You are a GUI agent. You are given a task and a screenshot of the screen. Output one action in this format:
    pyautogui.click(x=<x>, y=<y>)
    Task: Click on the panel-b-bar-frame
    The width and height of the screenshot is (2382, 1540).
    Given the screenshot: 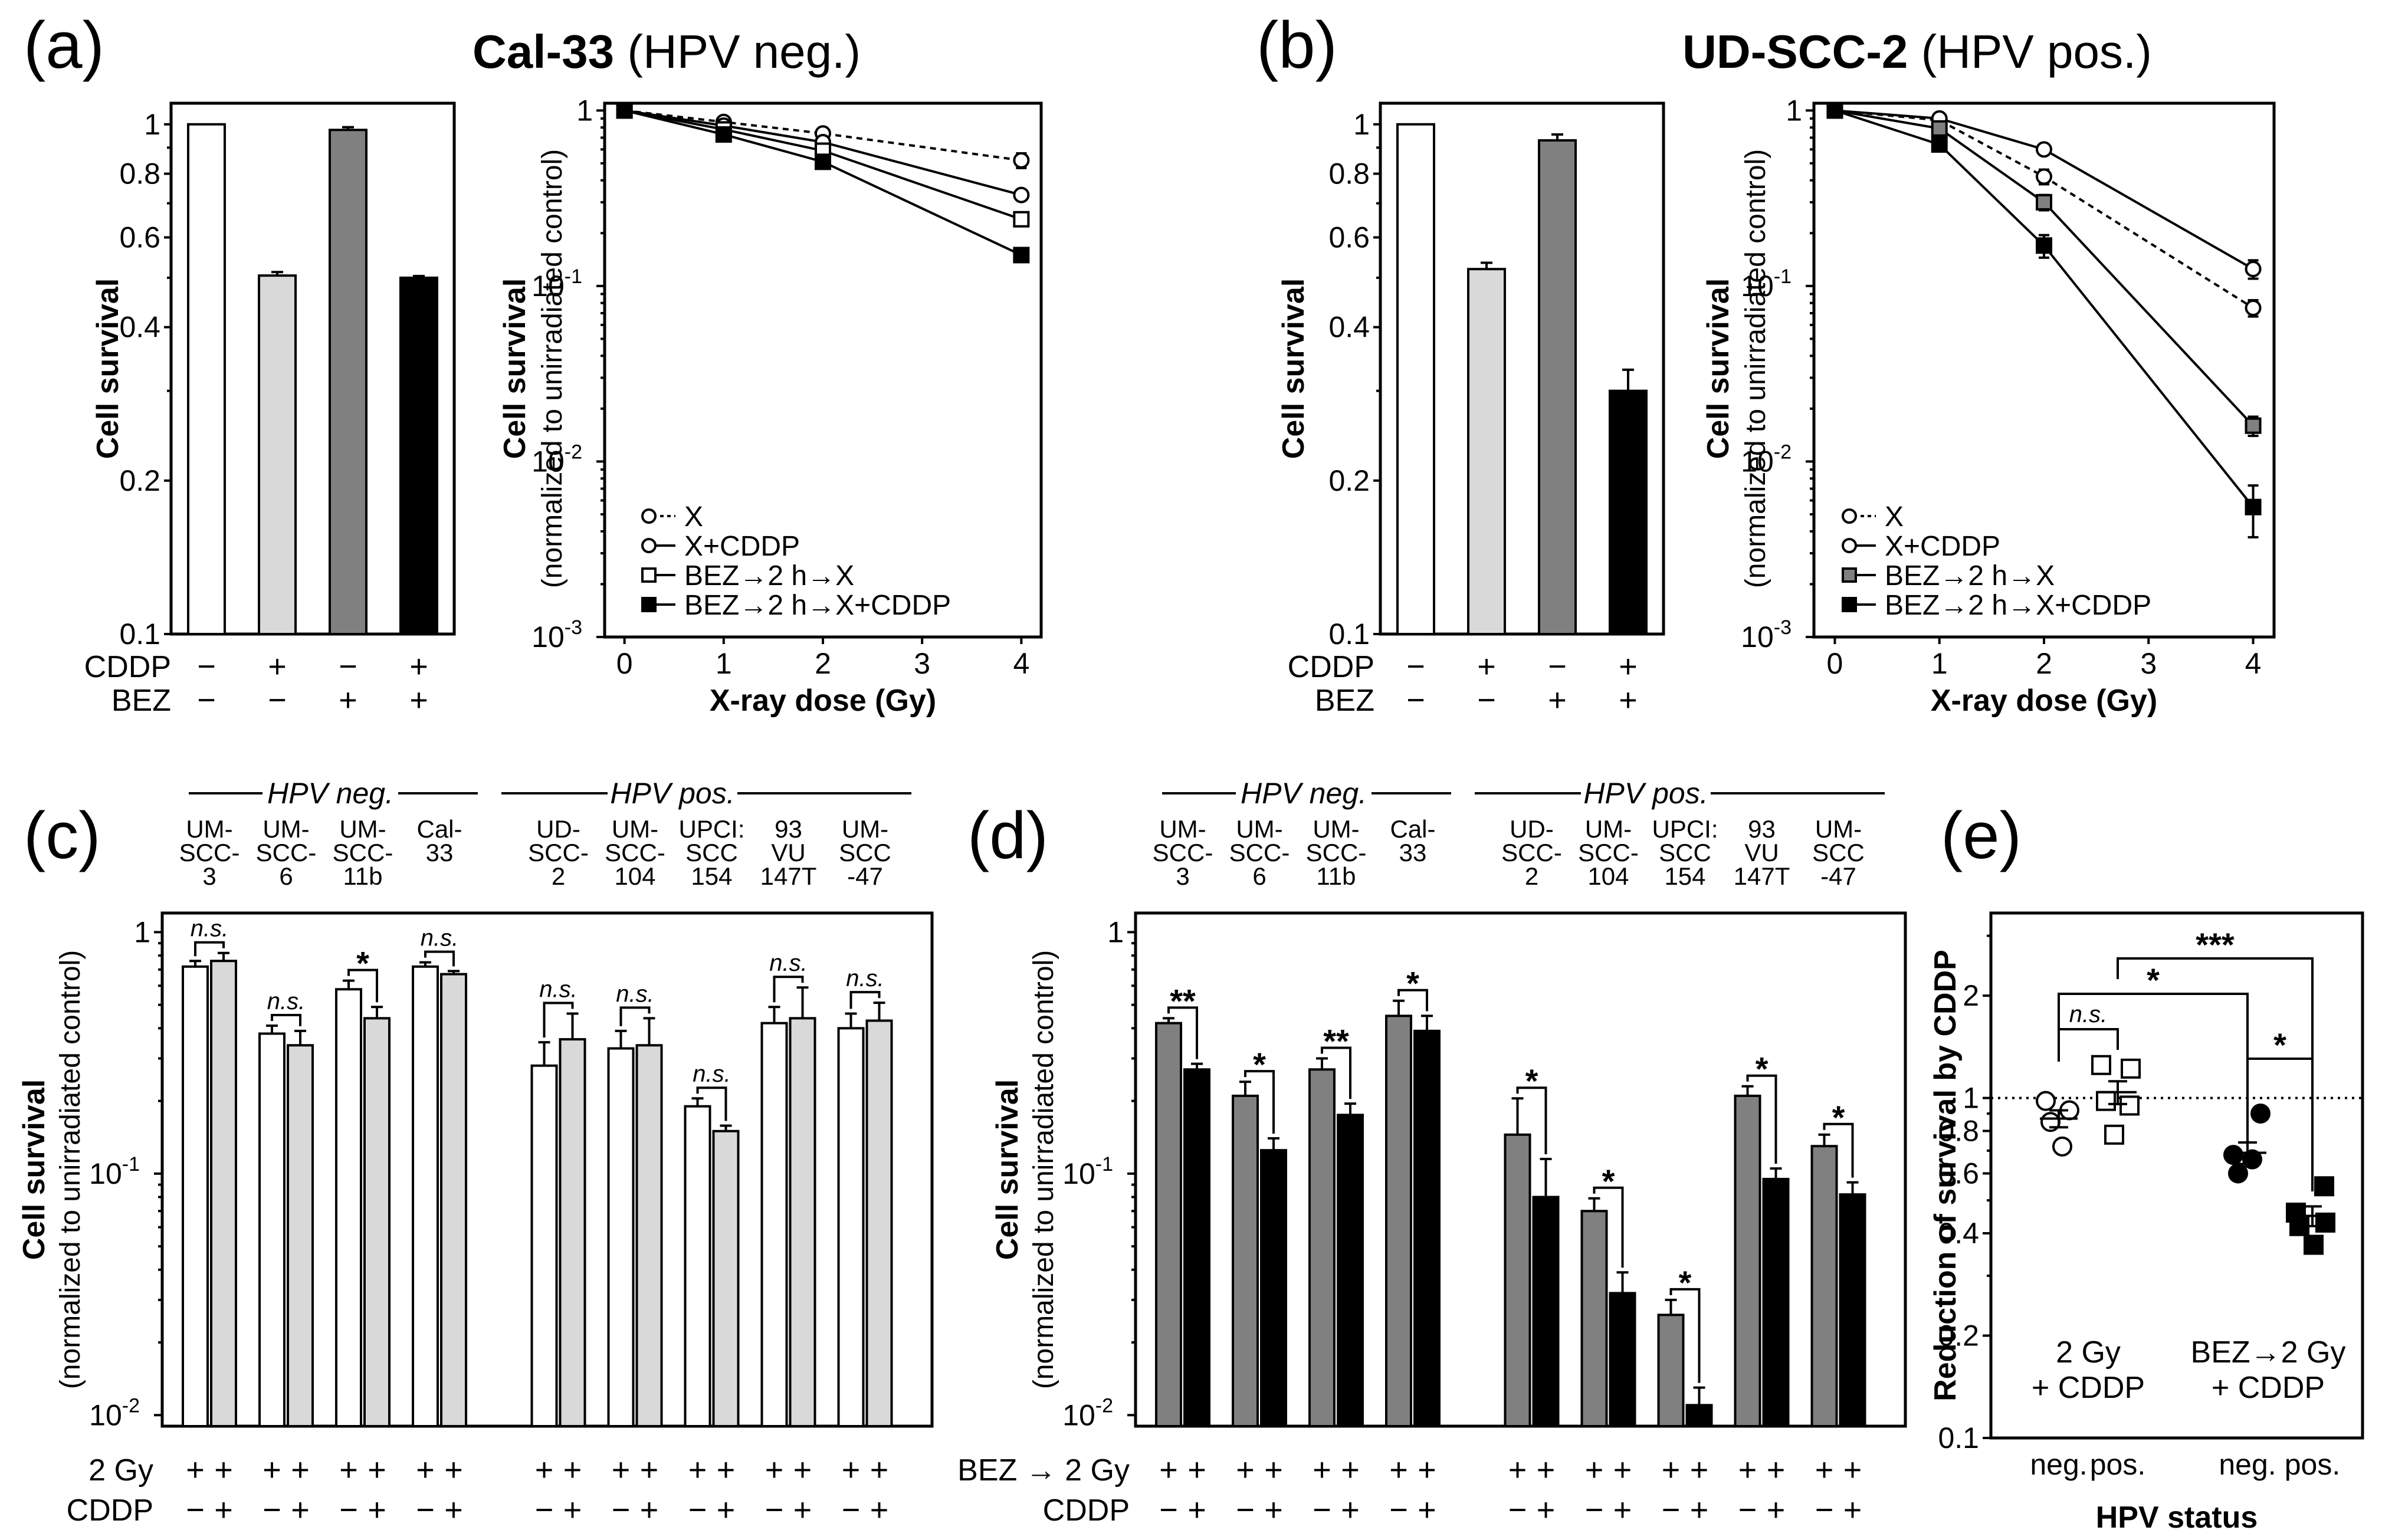 What is the action you would take?
    pyautogui.click(x=1522, y=368)
    